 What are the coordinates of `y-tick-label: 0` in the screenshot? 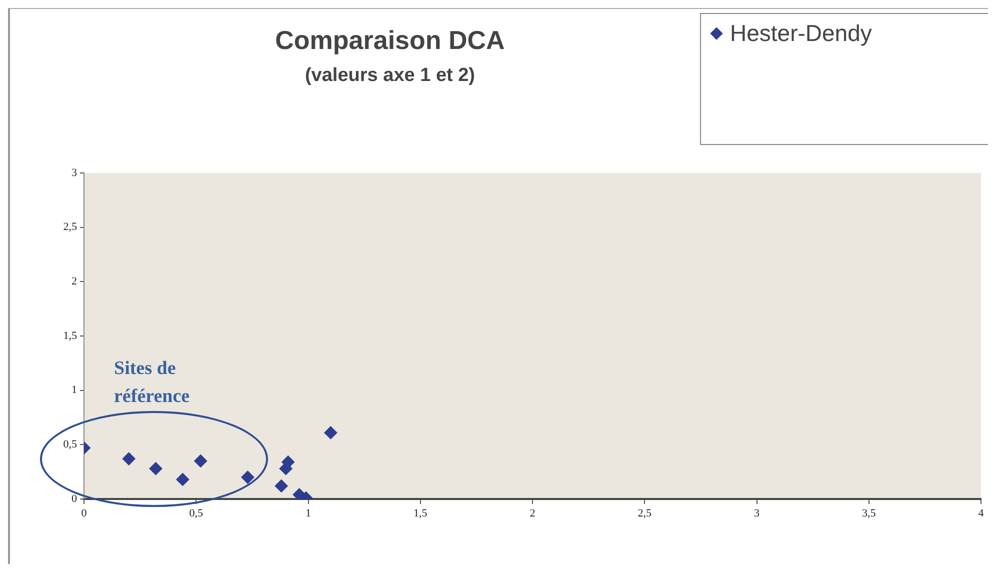 It's located at (75, 498).